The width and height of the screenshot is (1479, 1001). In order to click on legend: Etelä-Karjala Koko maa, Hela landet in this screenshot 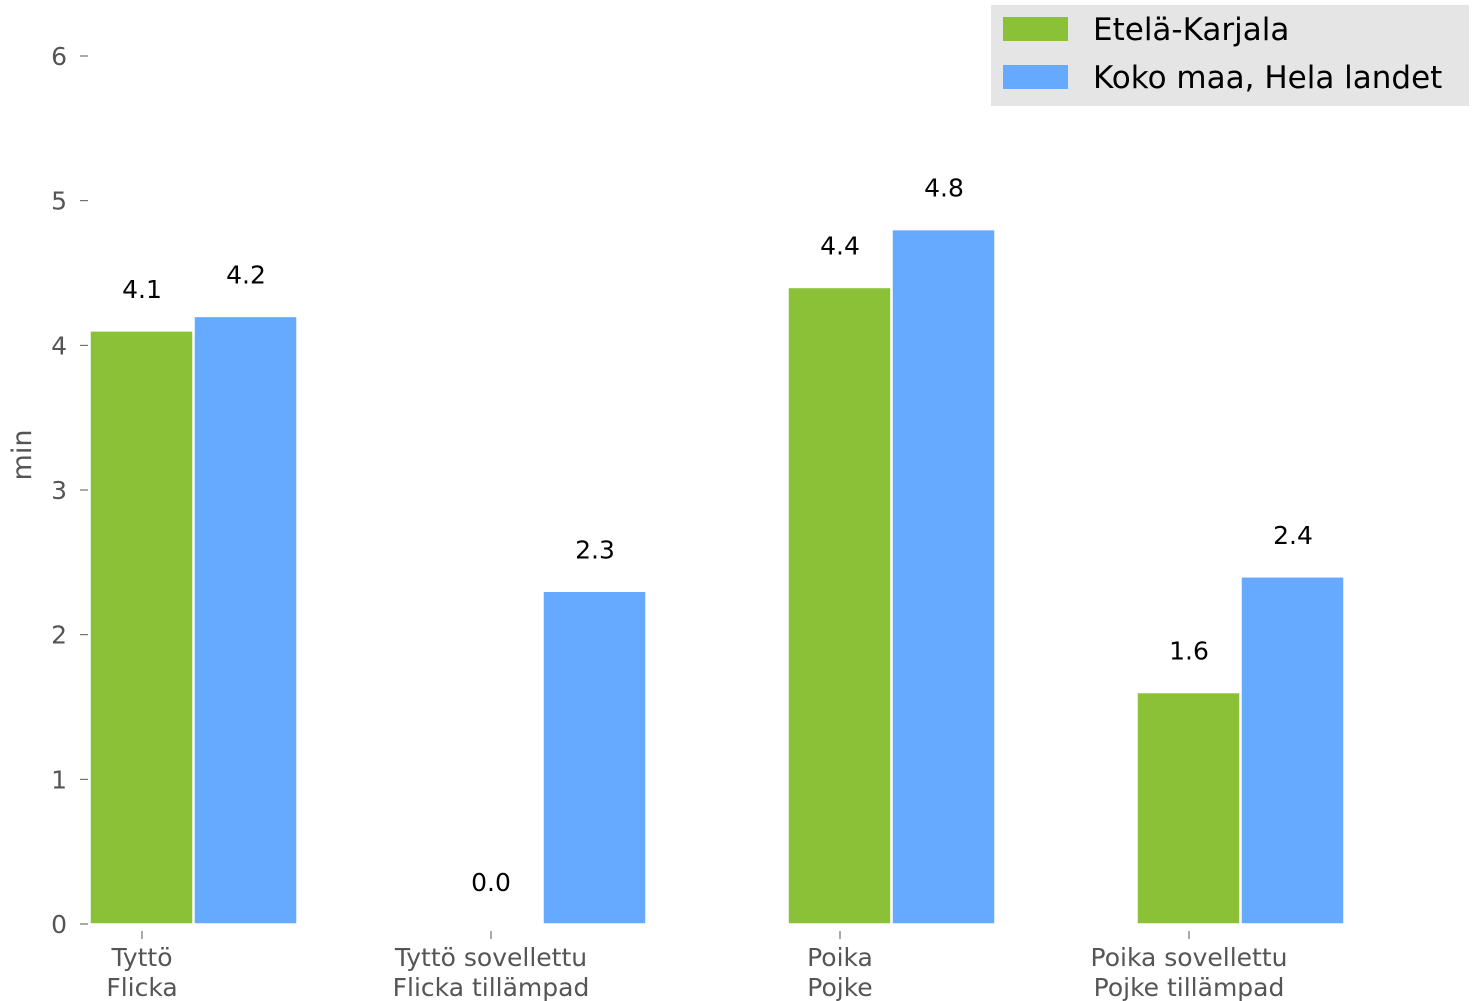, I will do `click(1230, 55)`.